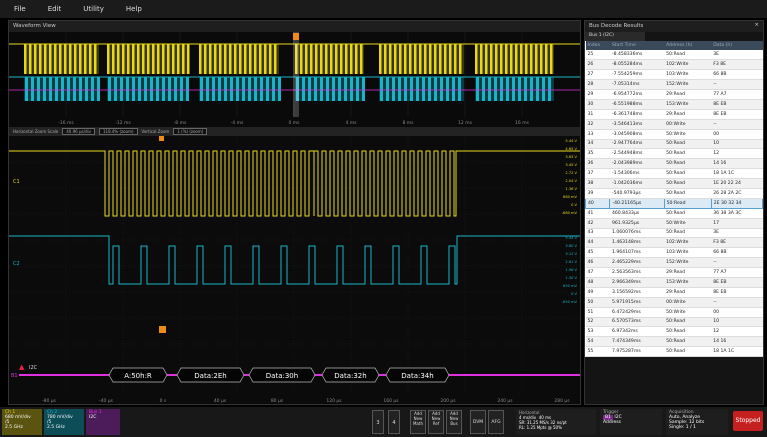  What do you see at coordinates (737, 85) in the screenshot?
I see `table-cell: --` at bounding box center [737, 85].